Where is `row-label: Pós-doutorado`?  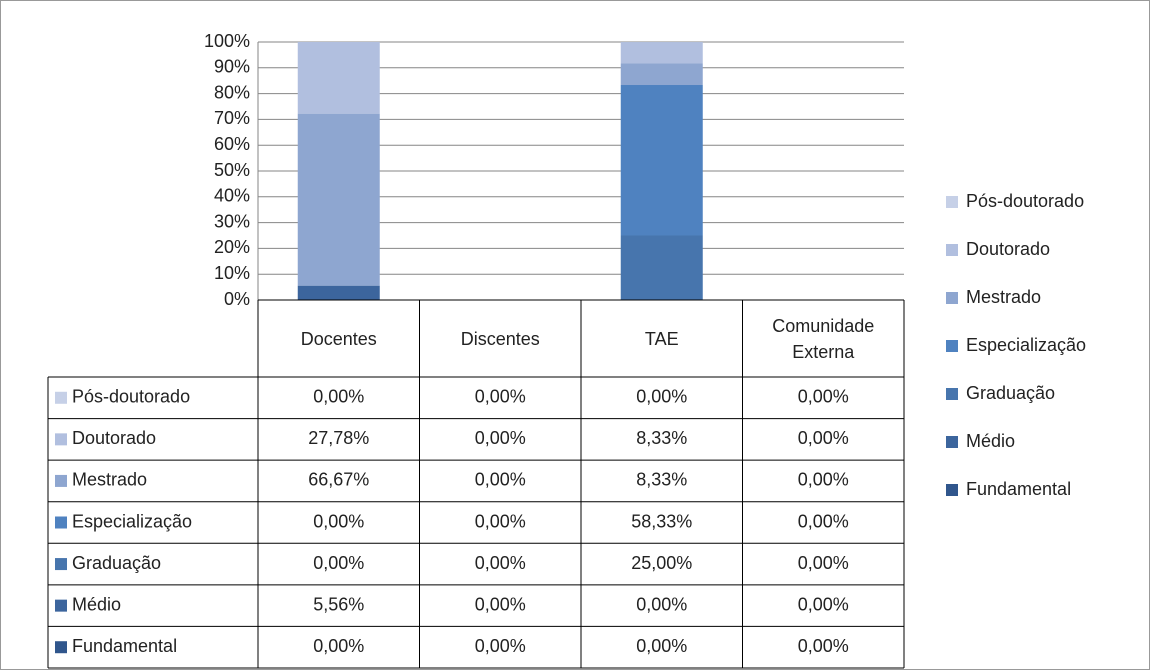 row-label: Pós-doutorado is located at coordinates (131, 397).